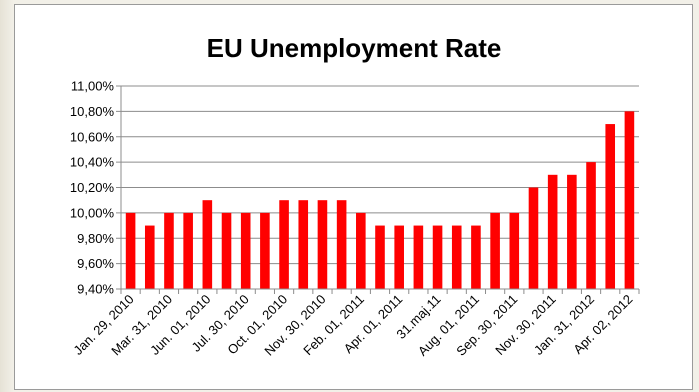 The width and height of the screenshot is (699, 392). Describe the element at coordinates (95, 238) in the screenshot. I see `y-tick-label: 9,80%` at that location.